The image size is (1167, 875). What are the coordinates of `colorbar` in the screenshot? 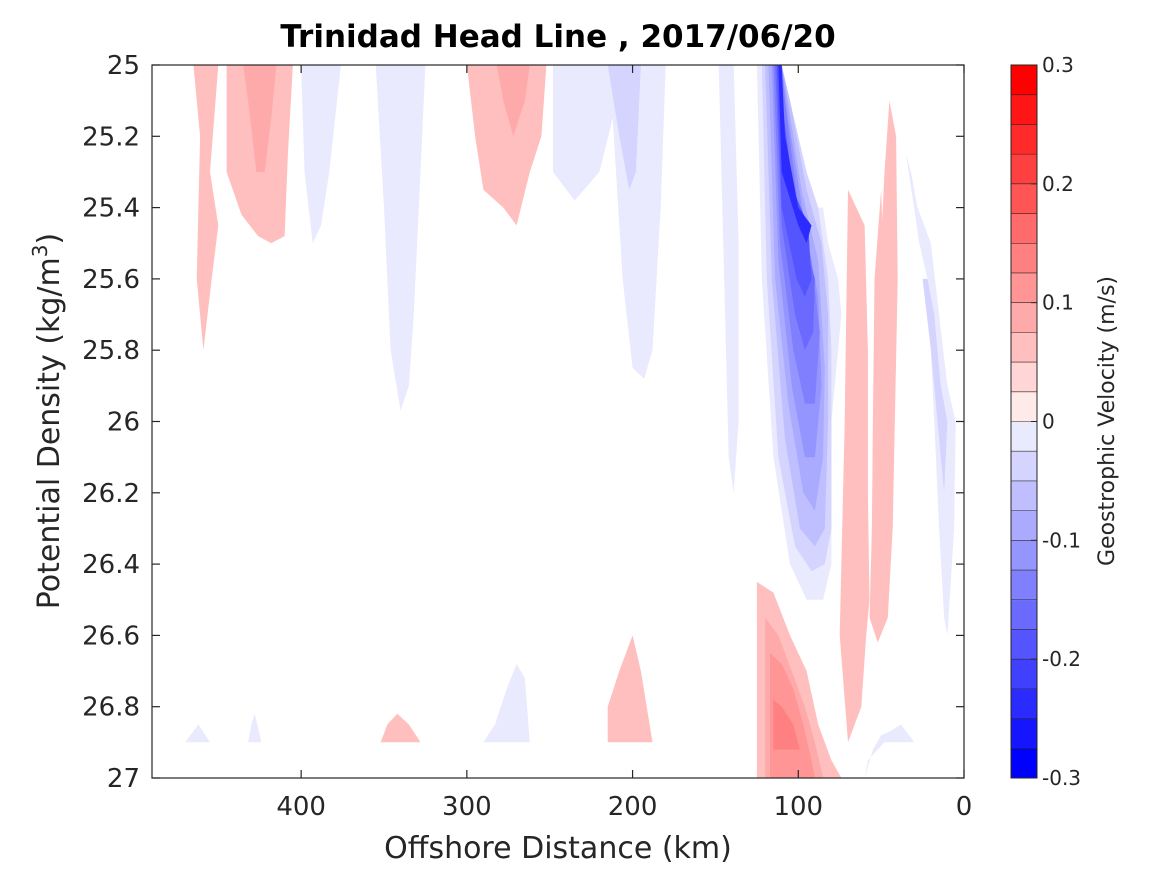 It's located at (1024, 421).